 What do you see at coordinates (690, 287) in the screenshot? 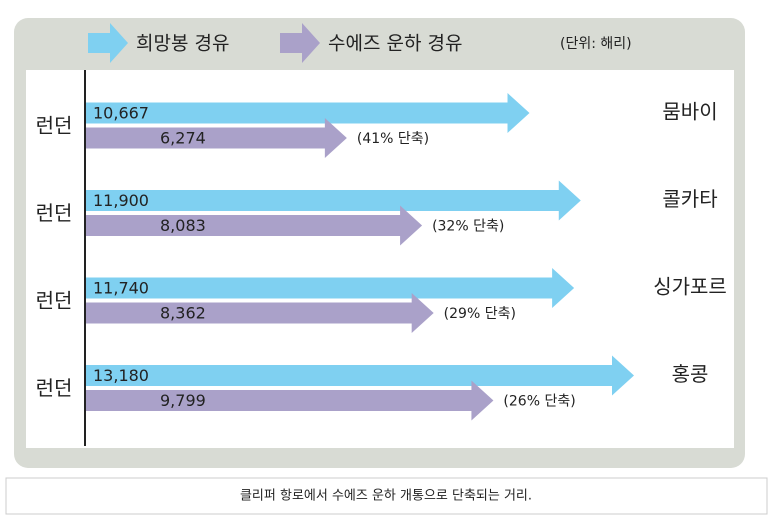
I see `destination-label: 싱가포르` at bounding box center [690, 287].